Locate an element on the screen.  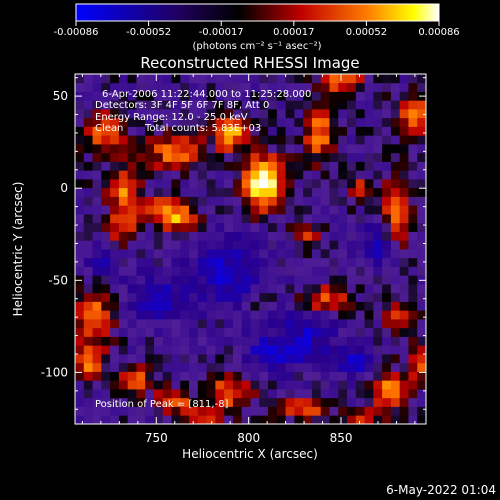
detectors-annotation: Detectors: 3F 4F 5F 6F 7F 8F, Att 0 is located at coordinates (182, 105).